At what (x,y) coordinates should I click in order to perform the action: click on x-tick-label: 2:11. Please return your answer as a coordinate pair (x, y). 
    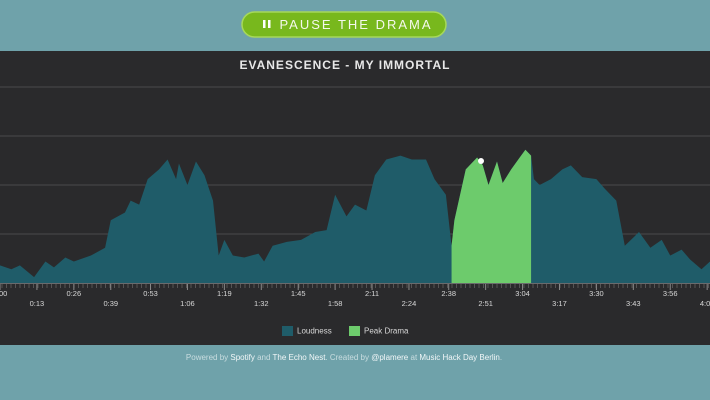
    Looking at the image, I should click on (372, 293).